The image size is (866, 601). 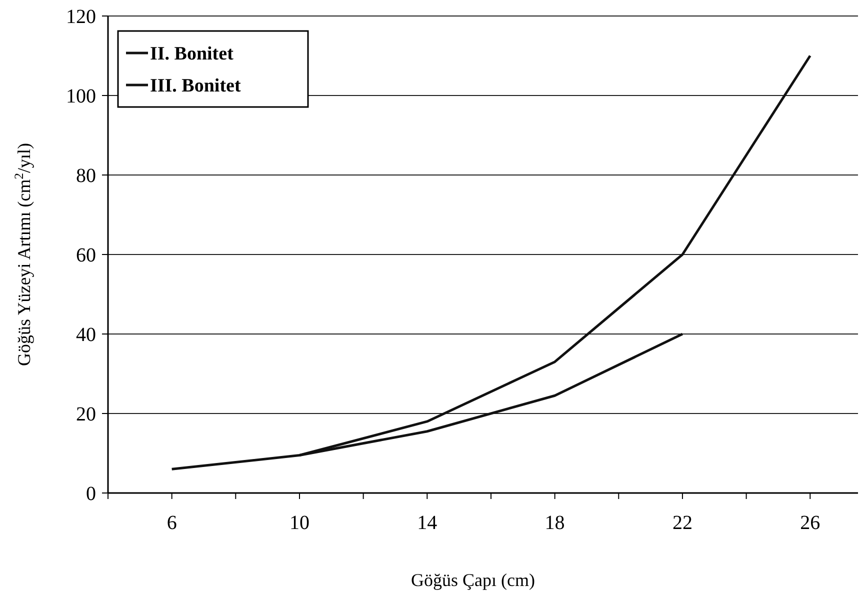 What do you see at coordinates (554, 523) in the screenshot?
I see `x-tick-label: 18` at bounding box center [554, 523].